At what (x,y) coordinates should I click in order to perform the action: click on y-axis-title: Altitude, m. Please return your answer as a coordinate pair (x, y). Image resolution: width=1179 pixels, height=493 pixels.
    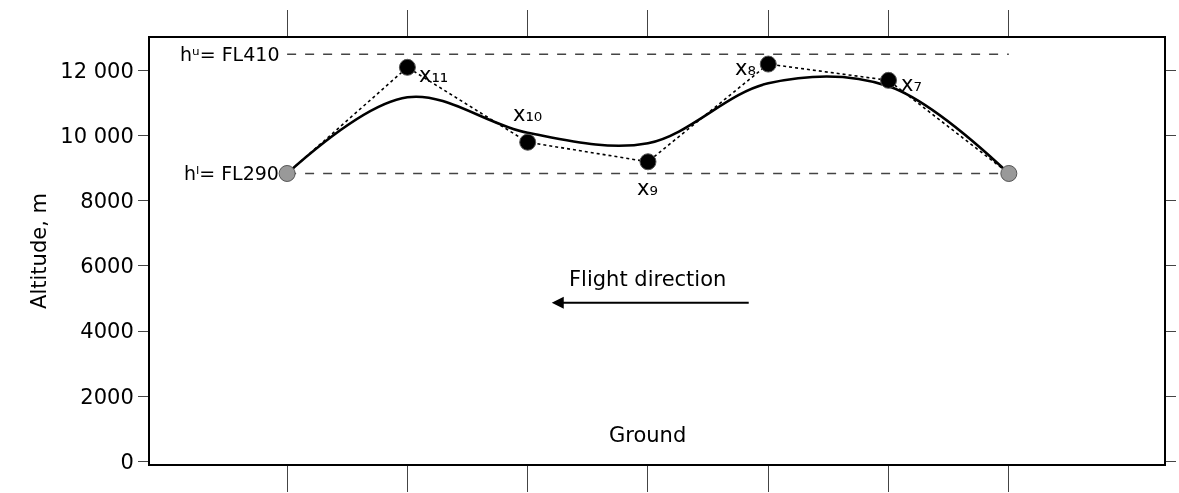
    Looking at the image, I should click on (38, 251).